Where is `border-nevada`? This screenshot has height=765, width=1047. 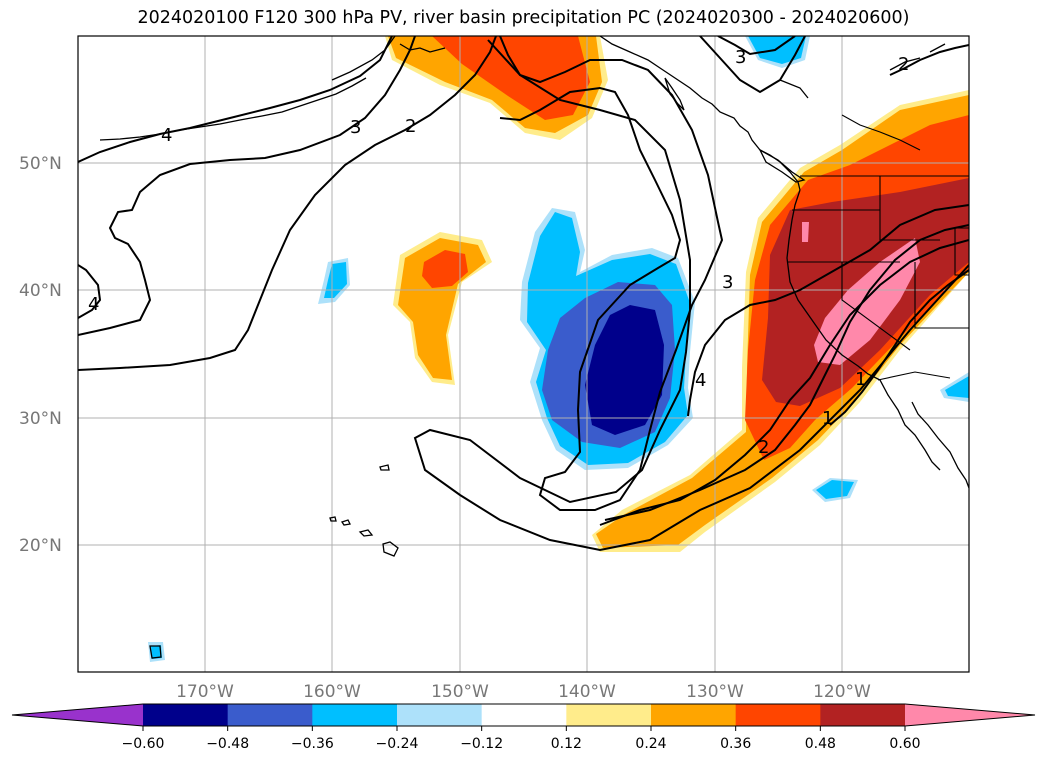
border-nevada is located at coordinates (876, 306).